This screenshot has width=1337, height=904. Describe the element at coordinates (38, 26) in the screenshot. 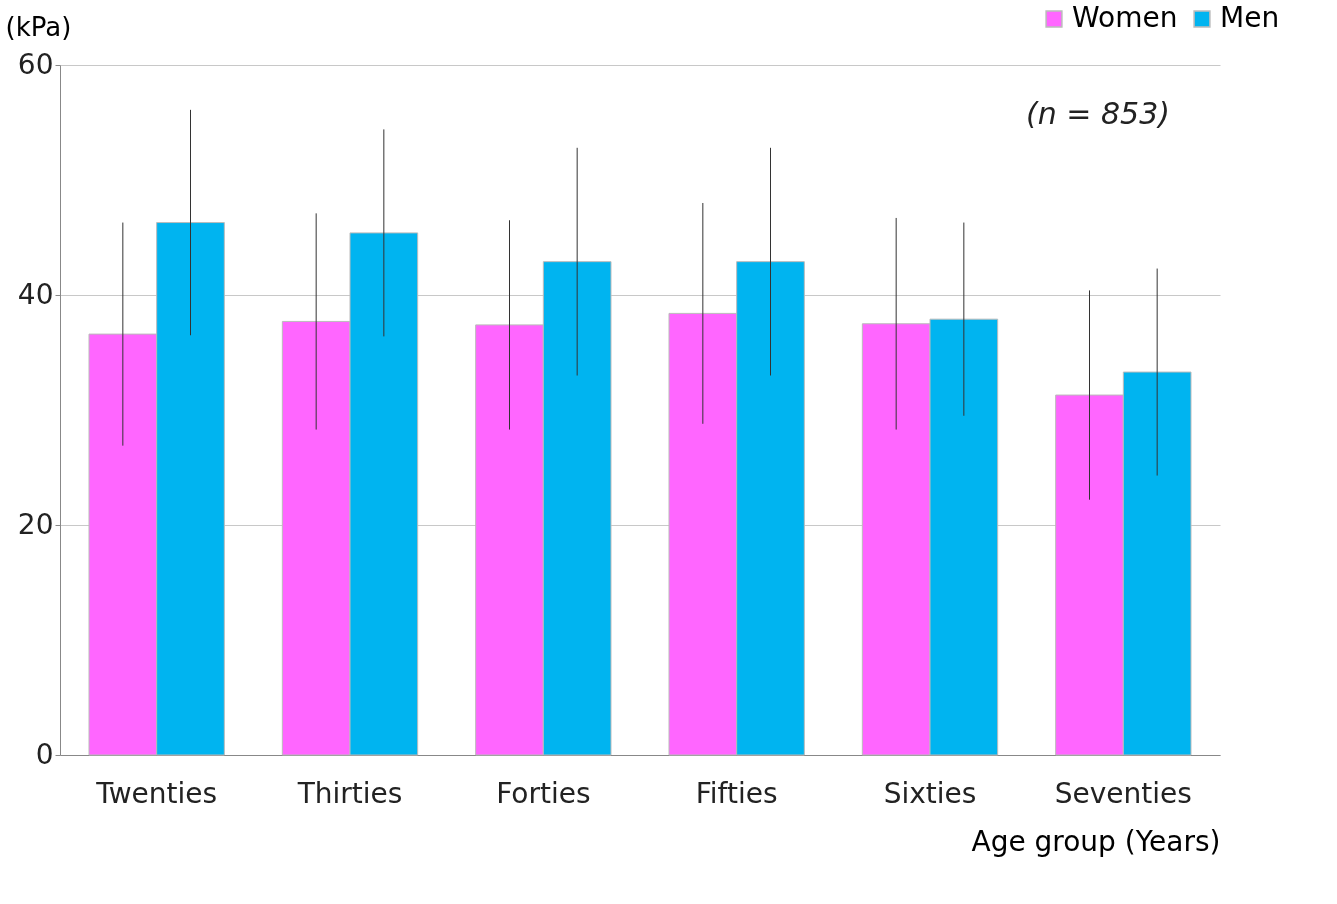

I see `y-axis-title: (kPa)` at that location.